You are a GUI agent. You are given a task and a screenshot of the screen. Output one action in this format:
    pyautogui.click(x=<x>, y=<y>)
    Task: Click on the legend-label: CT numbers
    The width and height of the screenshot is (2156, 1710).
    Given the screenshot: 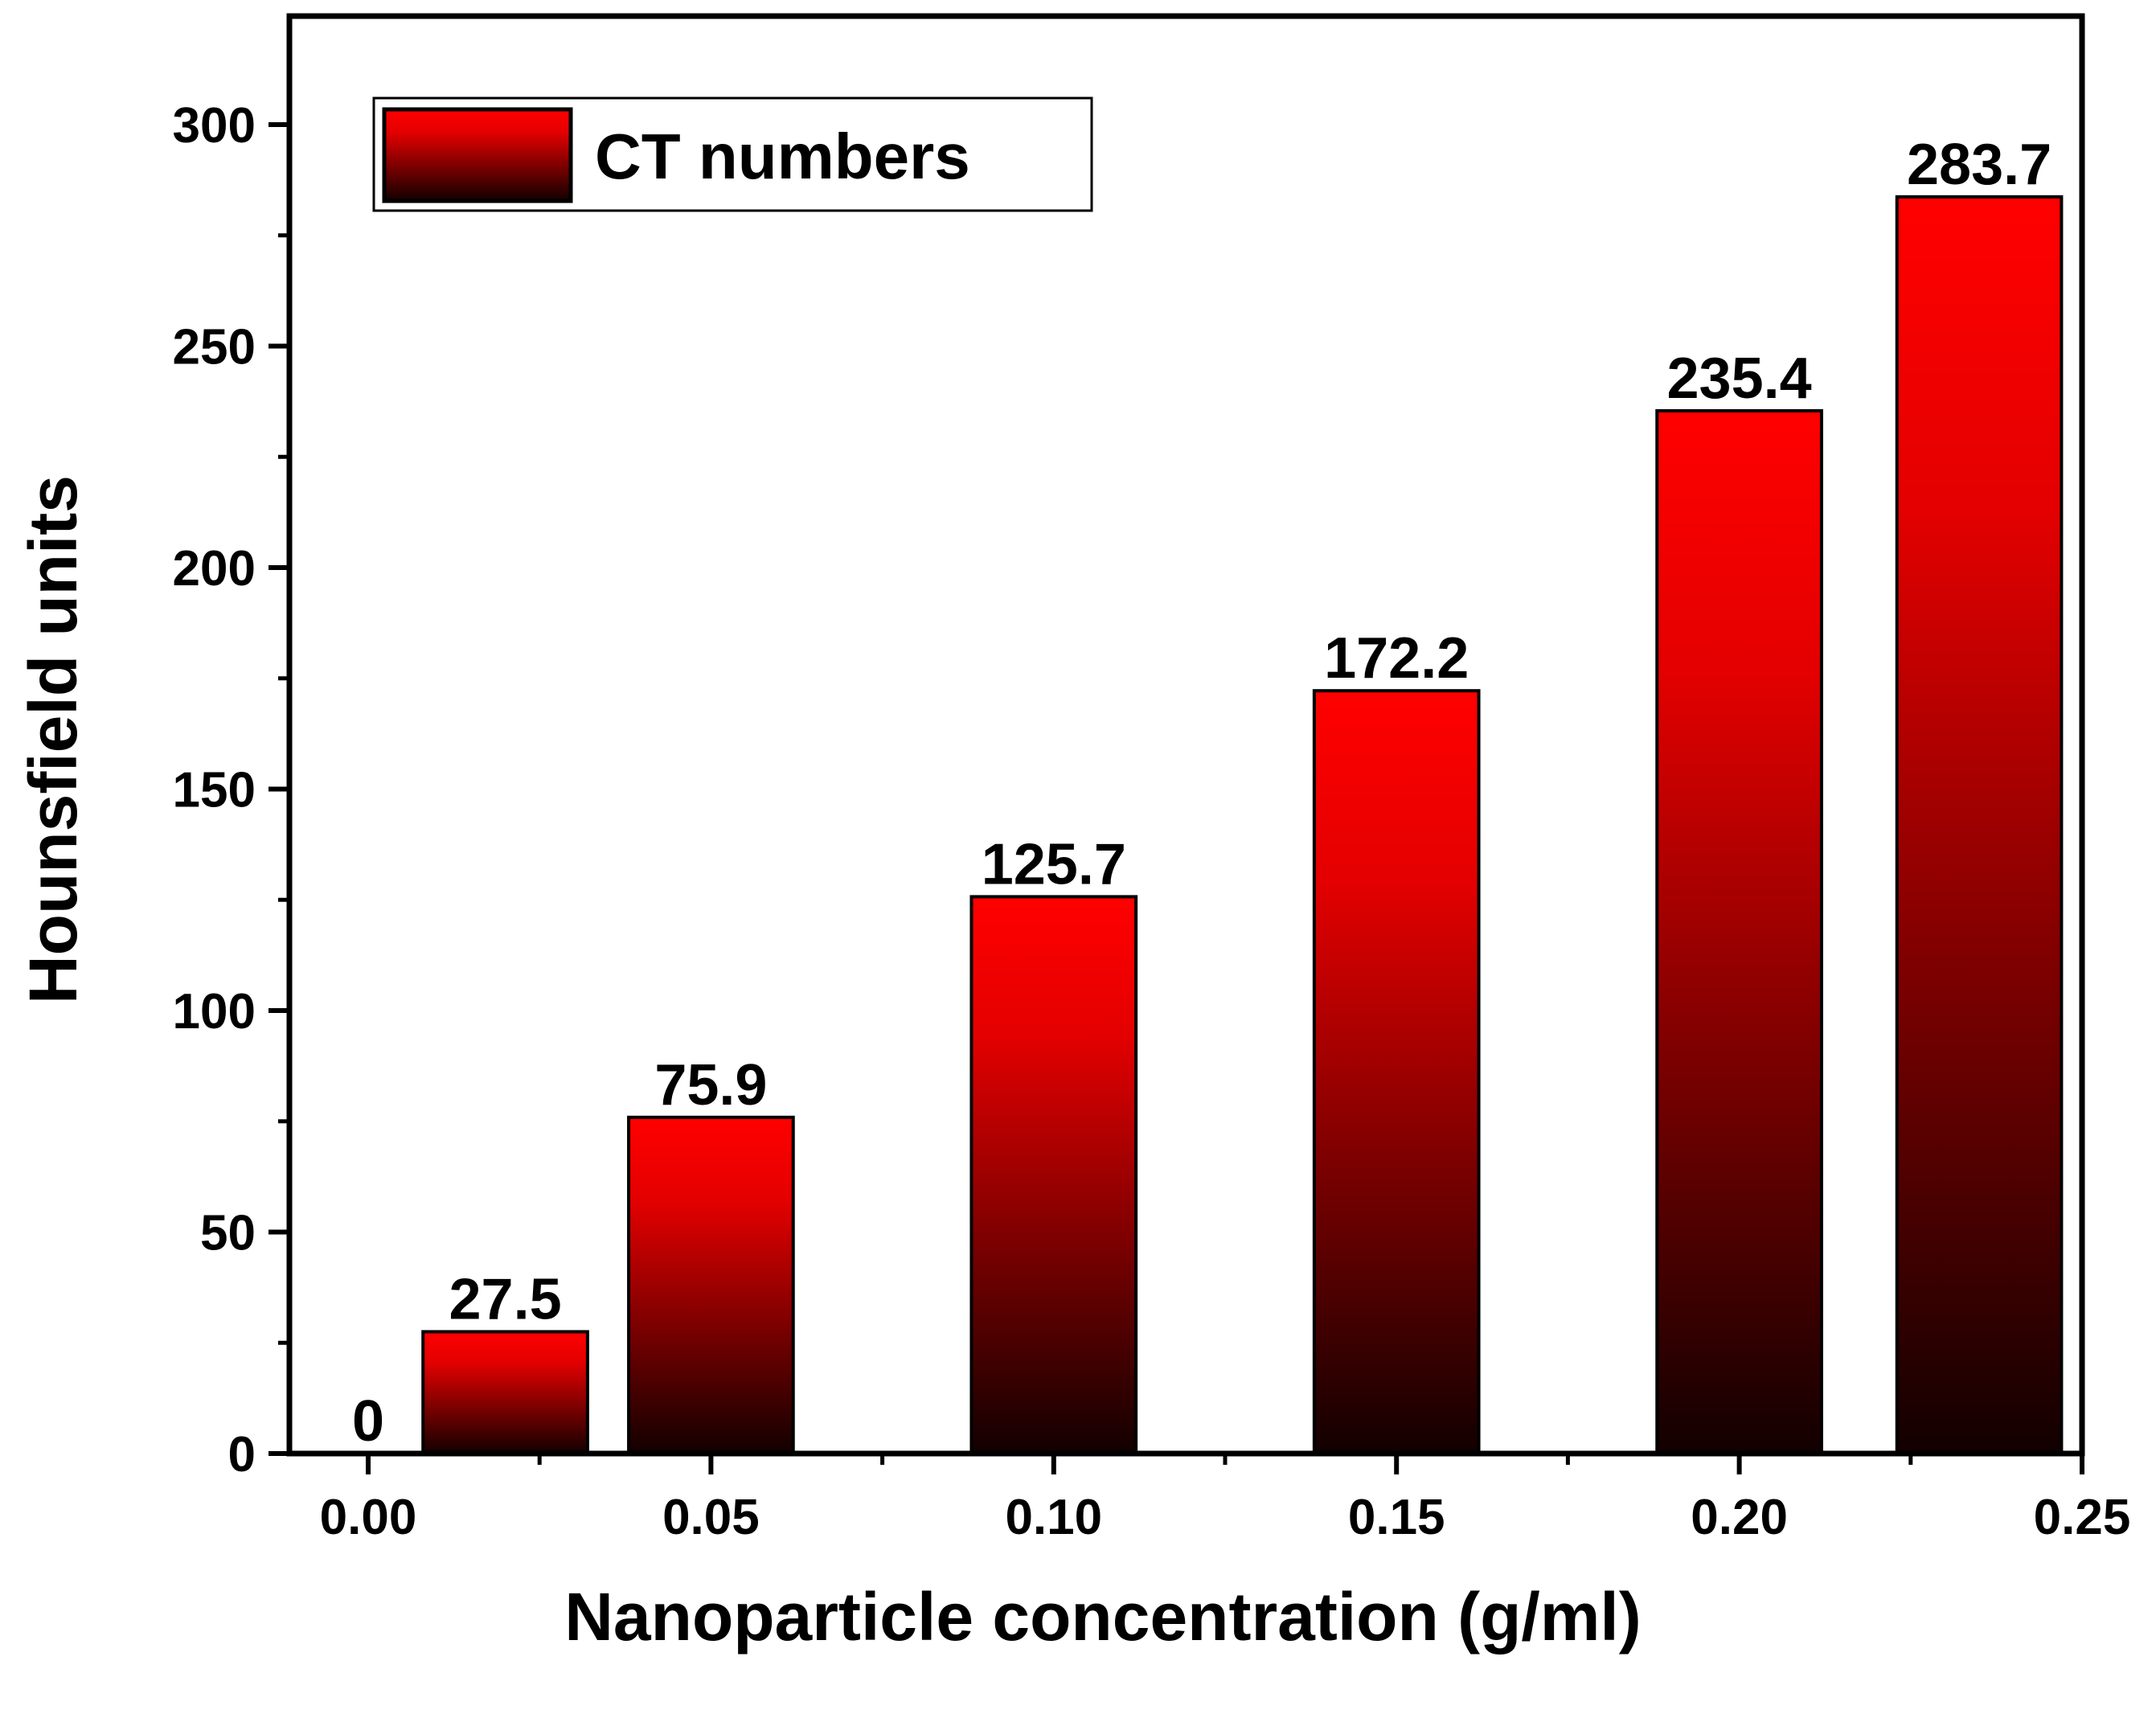 What is the action you would take?
    pyautogui.click(x=782, y=156)
    